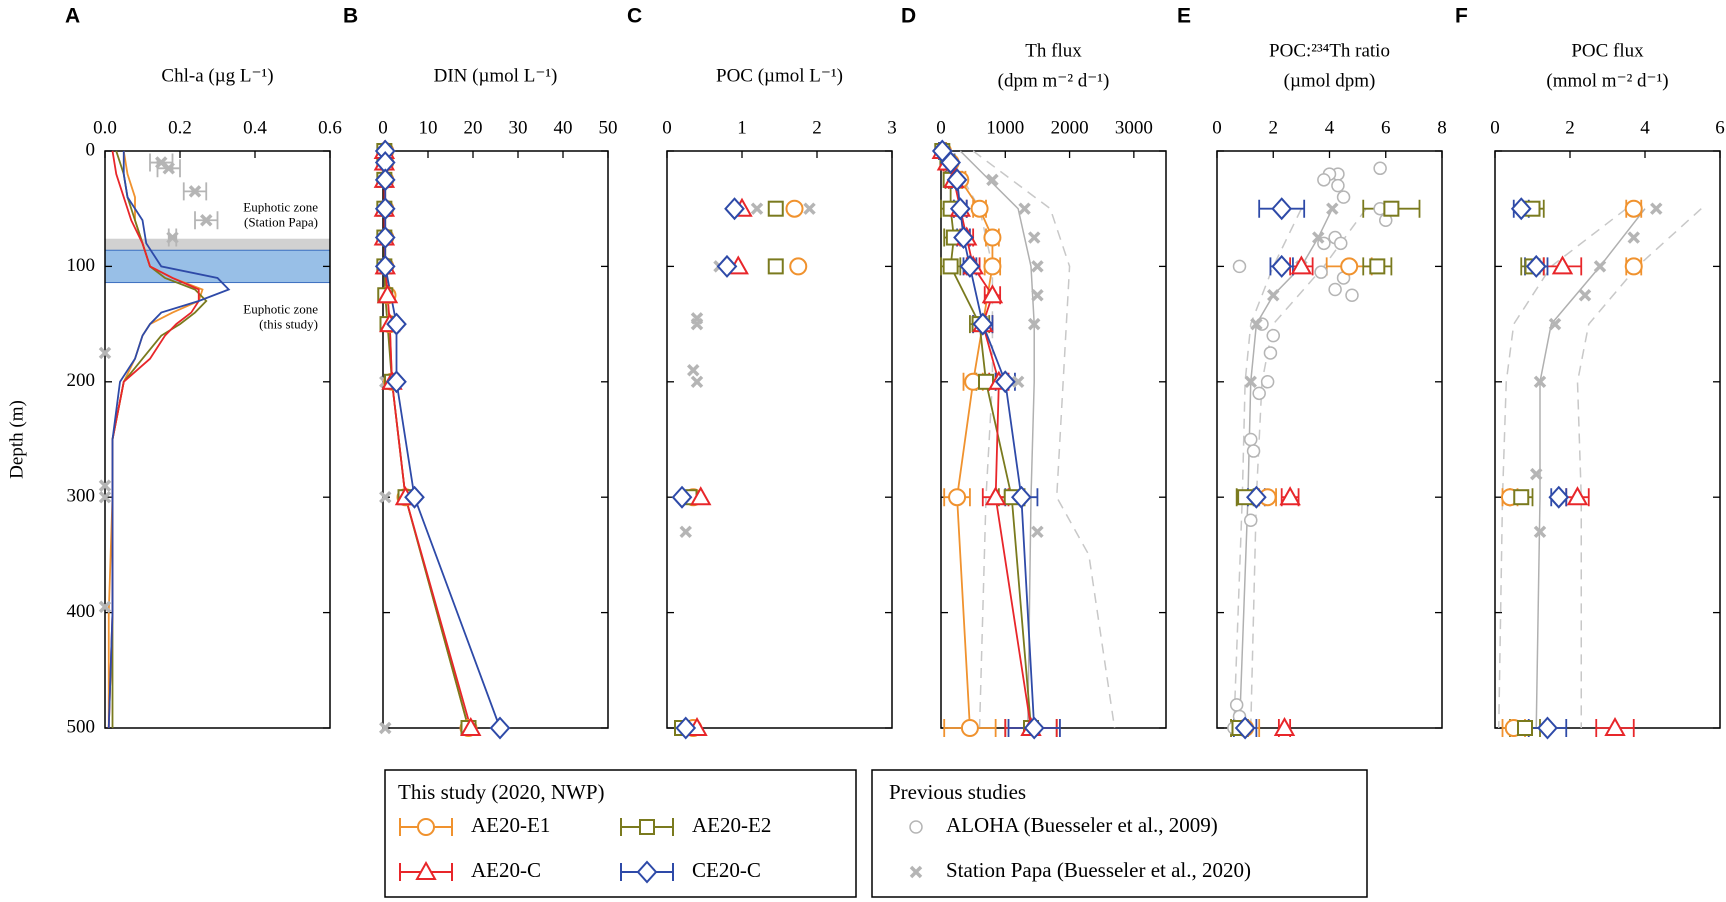 Image resolution: width=1726 pixels, height=902 pixels. Describe the element at coordinates (81, 611) in the screenshot. I see `y-tick-label: 400` at that location.